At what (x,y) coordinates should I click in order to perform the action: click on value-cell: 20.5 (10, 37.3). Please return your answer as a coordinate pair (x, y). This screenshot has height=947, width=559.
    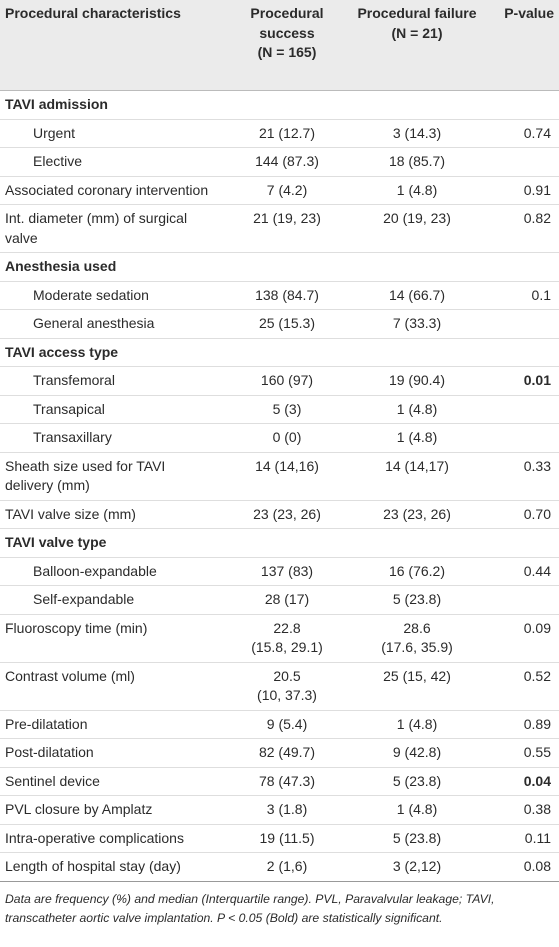
    Looking at the image, I should click on (287, 686).